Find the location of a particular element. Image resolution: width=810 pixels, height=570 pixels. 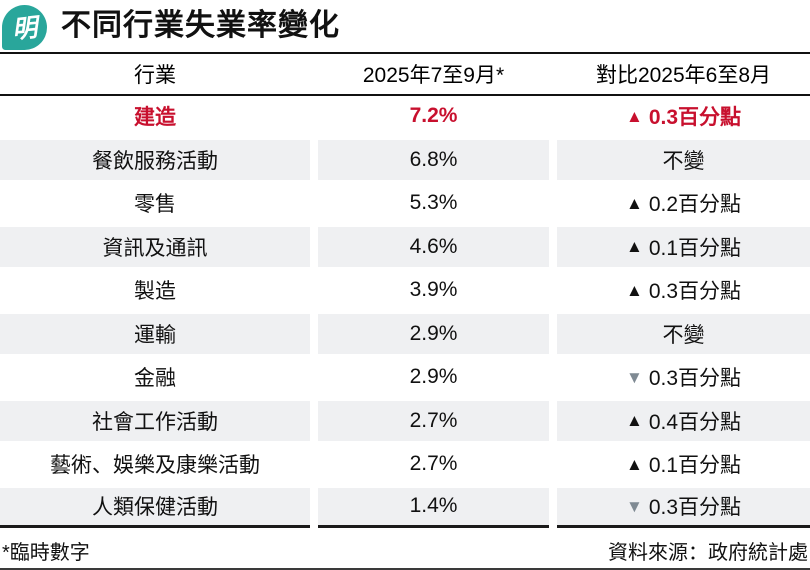

page-title: 不同行業失業率變化 is located at coordinates (200, 25).